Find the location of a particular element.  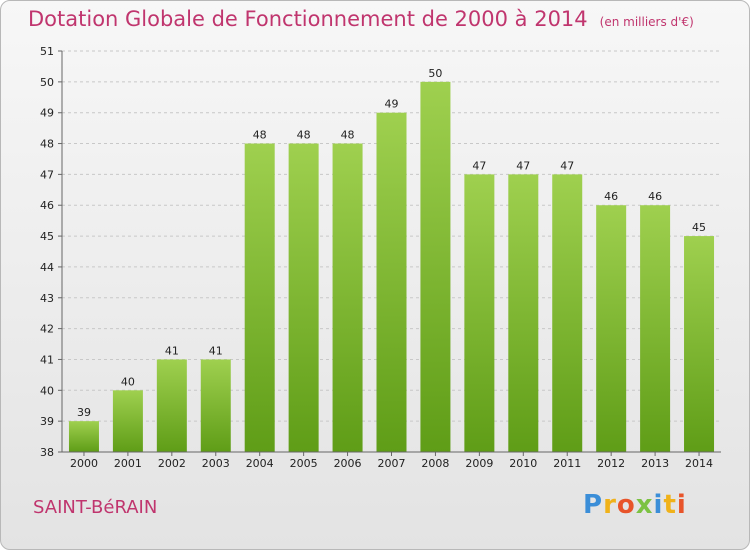

bar-2000 is located at coordinates (83, 436).